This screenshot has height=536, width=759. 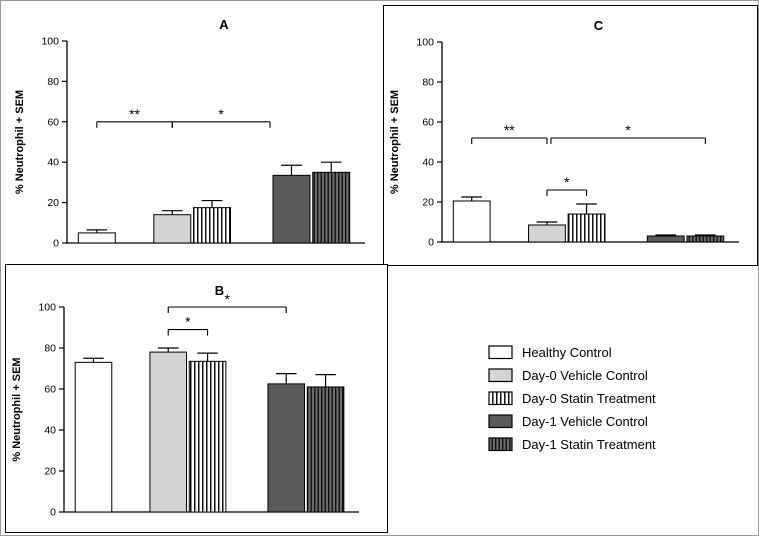 I want to click on legend-item-day-1-vehicle-control: Day-1 Vehicle Control, so click(x=572, y=421).